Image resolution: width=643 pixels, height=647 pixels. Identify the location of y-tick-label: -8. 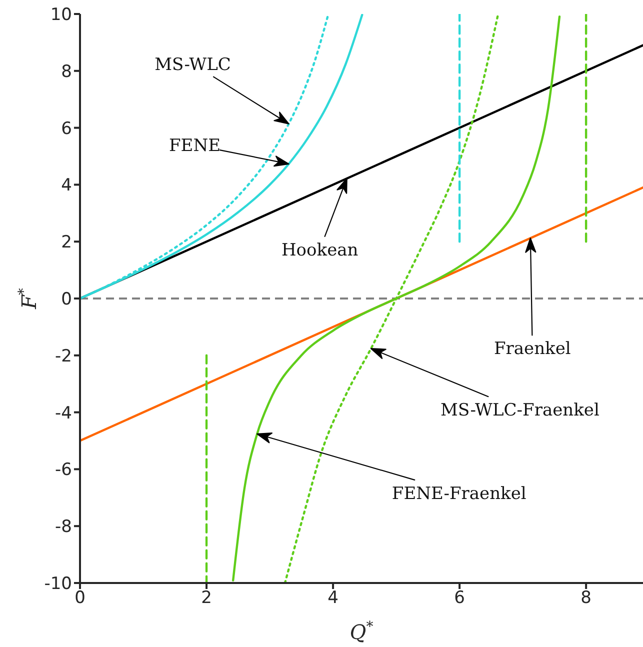
(63, 527).